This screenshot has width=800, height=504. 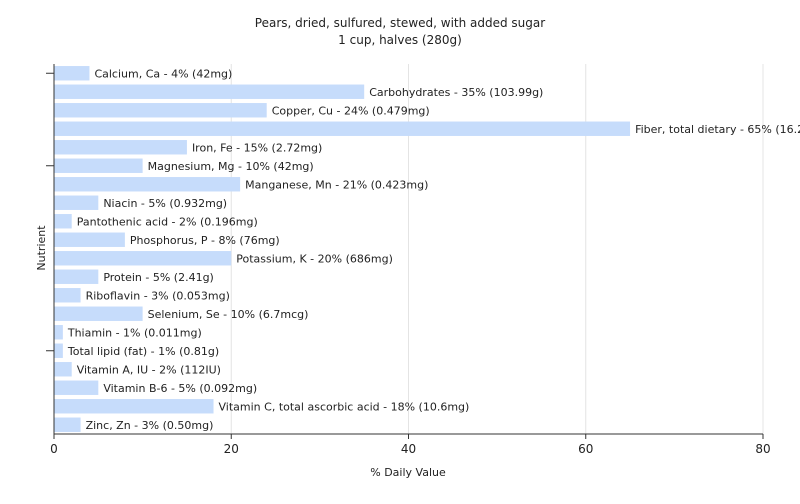 What do you see at coordinates (158, 277) in the screenshot?
I see `bar-label: Protein - 5% (2.41g)` at bounding box center [158, 277].